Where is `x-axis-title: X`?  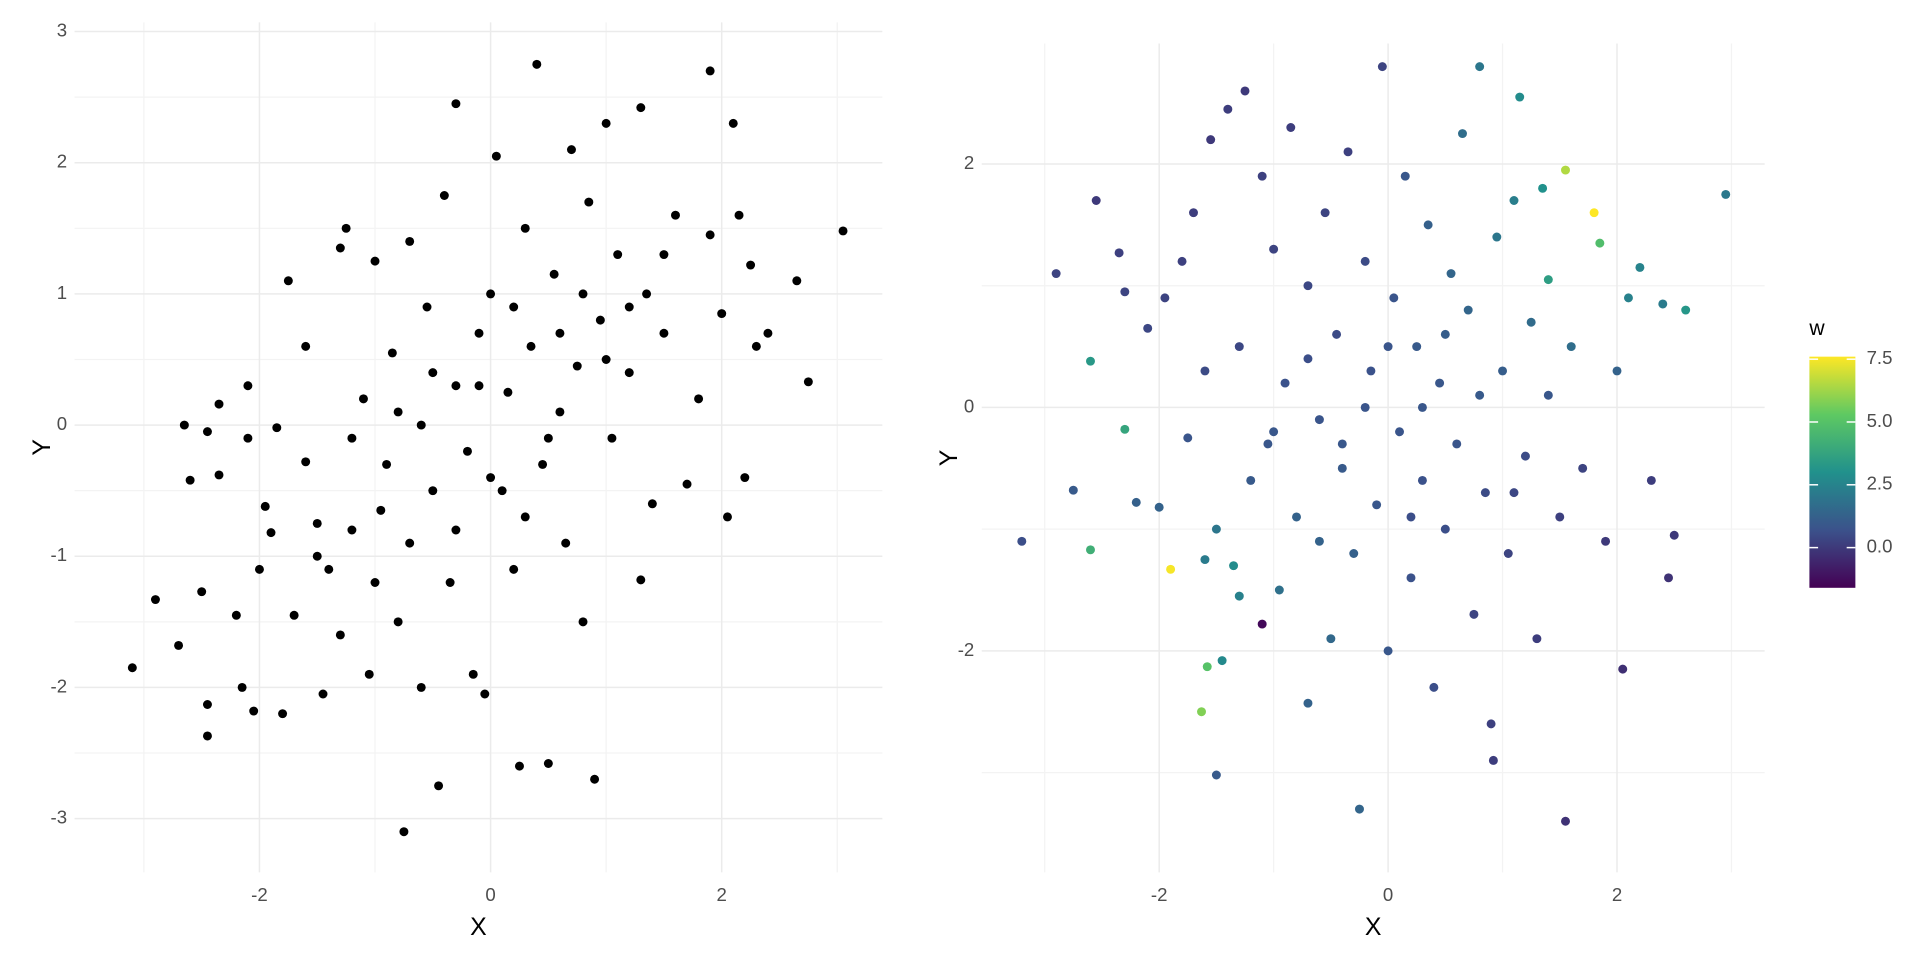 x-axis-title: X is located at coordinates (478, 927).